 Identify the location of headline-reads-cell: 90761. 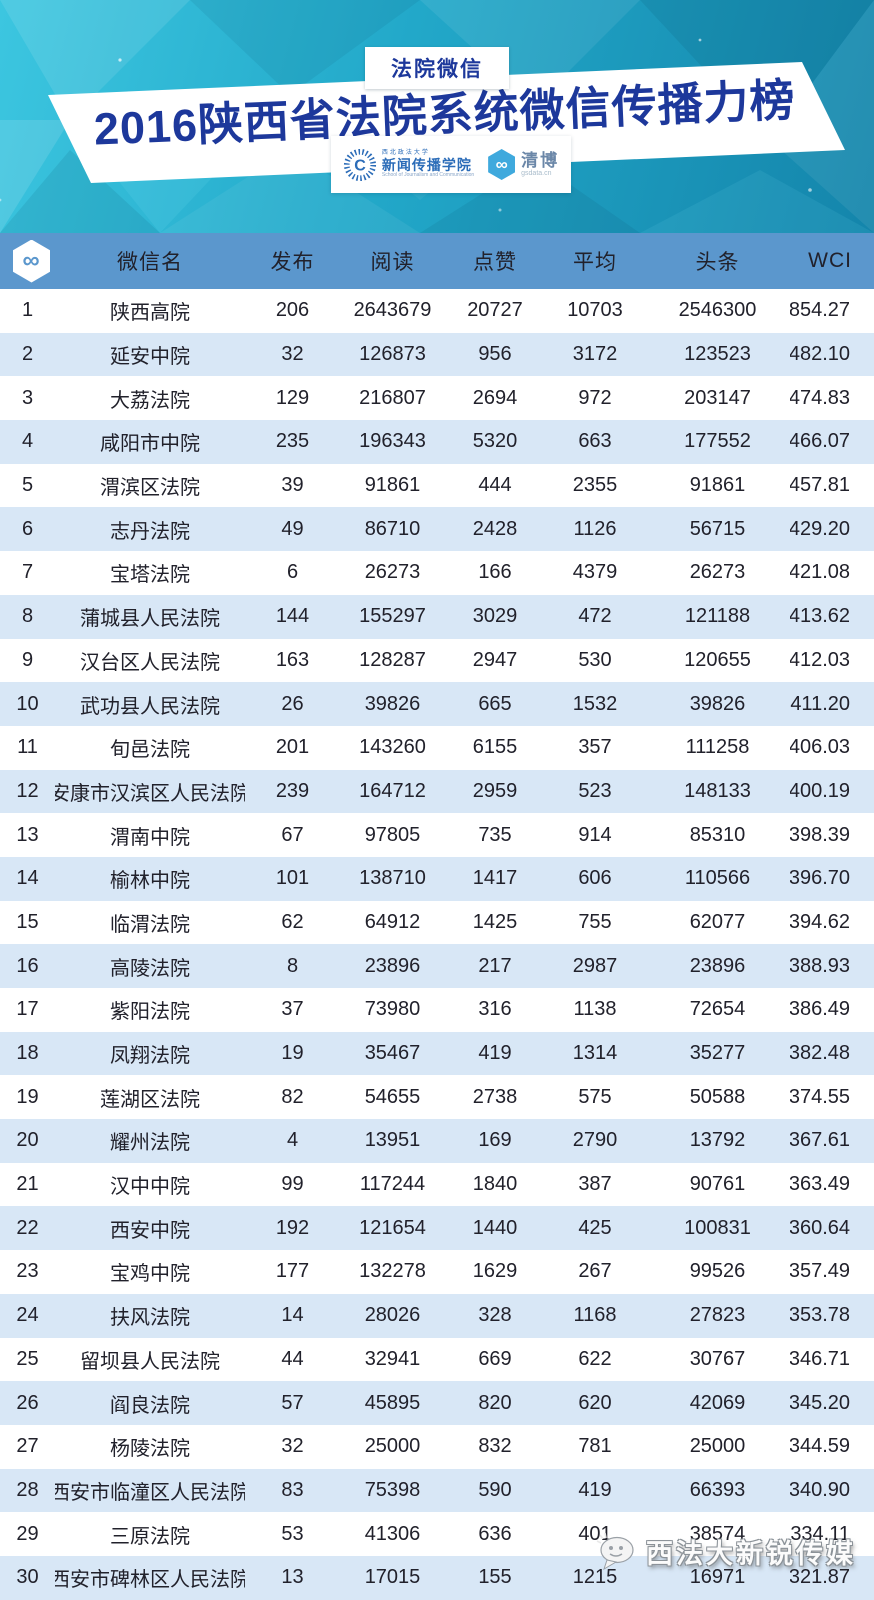
(717, 1184).